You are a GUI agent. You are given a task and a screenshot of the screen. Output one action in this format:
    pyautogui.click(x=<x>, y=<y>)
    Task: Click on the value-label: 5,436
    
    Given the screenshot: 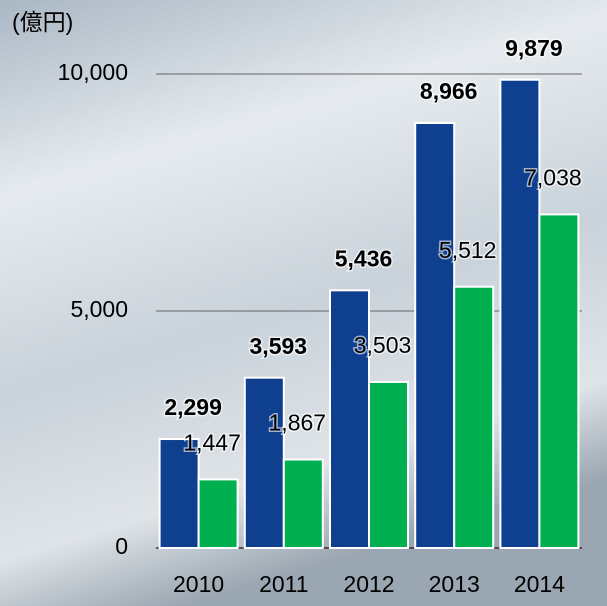 What is the action you would take?
    pyautogui.click(x=364, y=258)
    